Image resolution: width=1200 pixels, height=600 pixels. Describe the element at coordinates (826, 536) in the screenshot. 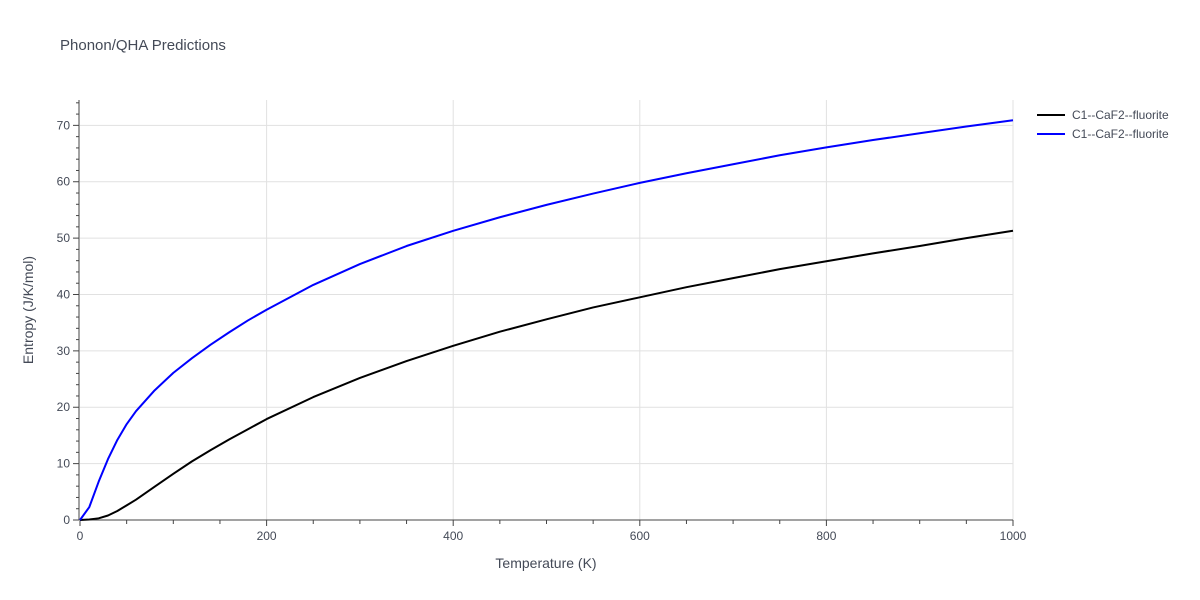

I see `x-tick-label: 800` at that location.